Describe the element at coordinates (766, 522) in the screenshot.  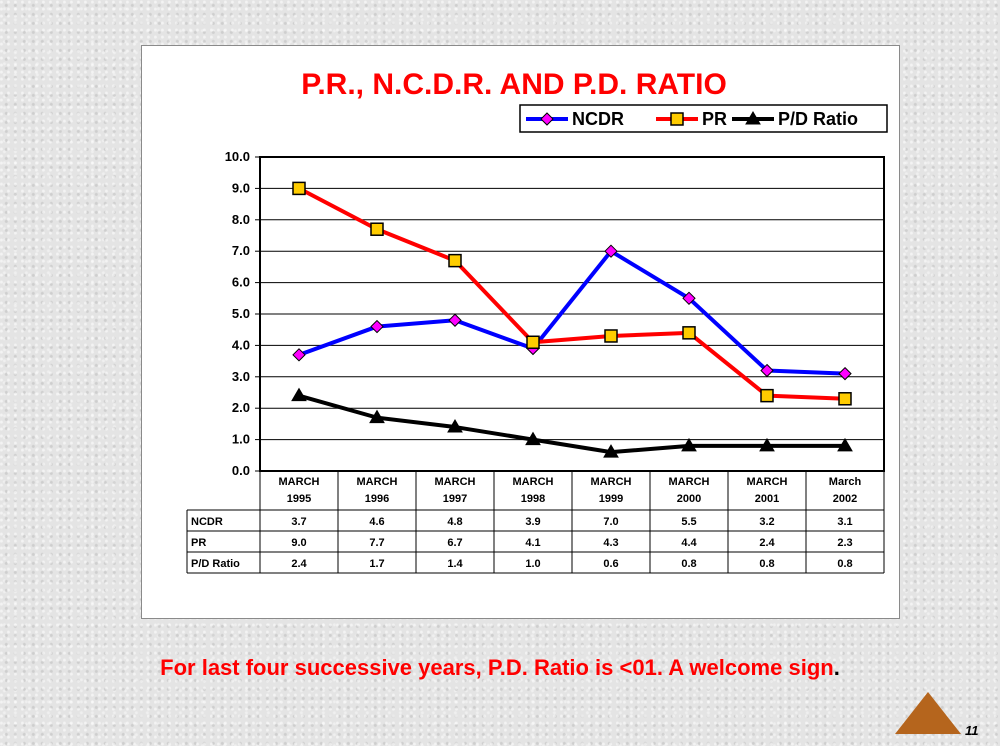
I see `table-cell: 3.2` at that location.